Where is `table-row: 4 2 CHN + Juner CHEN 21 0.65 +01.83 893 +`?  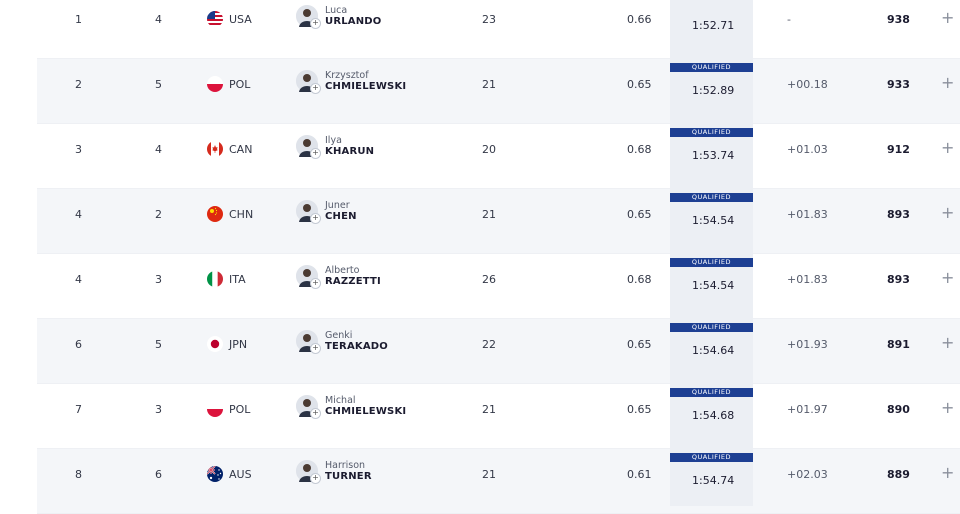 table-row: 4 2 CHN + Juner CHEN 21 0.65 +01.83 893 + is located at coordinates (498, 221).